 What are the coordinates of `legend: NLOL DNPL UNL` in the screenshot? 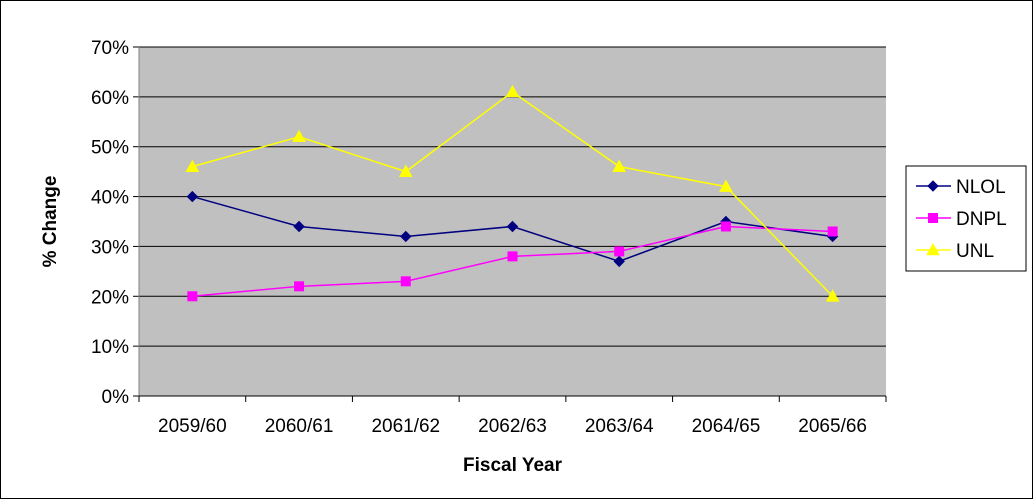 It's located at (966, 218).